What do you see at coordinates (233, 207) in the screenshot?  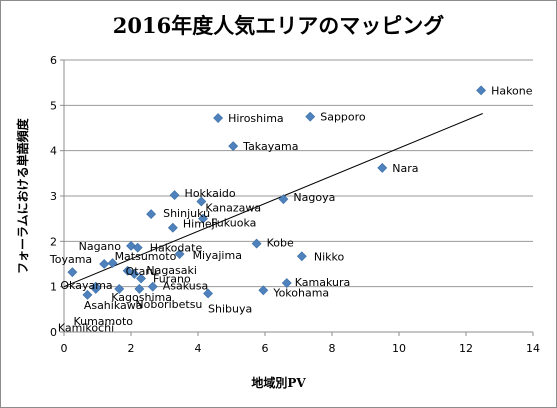 I see `point-label-kanazawa: Kanazawa` at bounding box center [233, 207].